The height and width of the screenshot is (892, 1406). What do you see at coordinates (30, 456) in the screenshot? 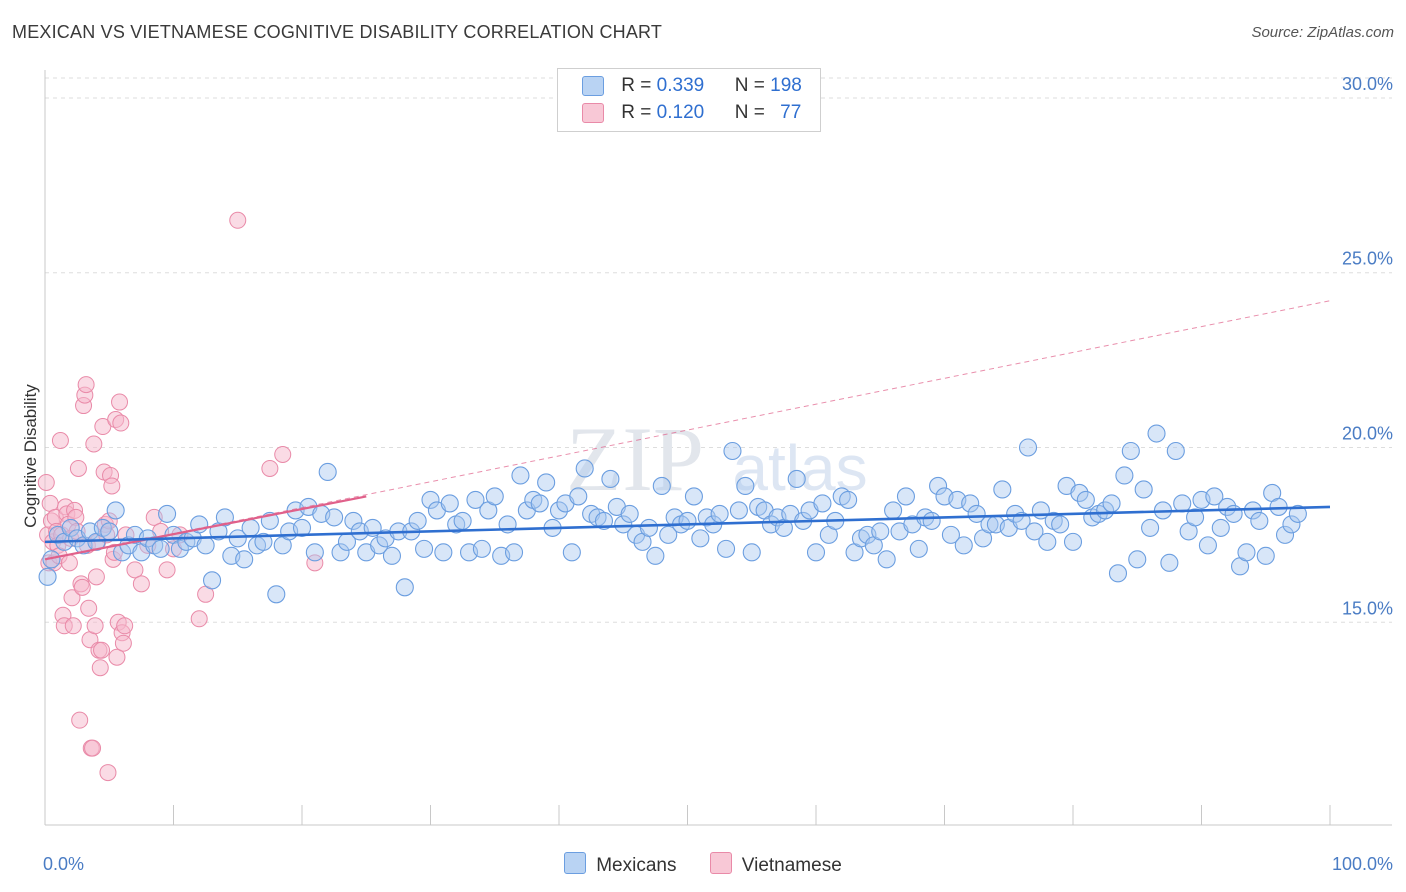
I see `y-axis-label: Cognitive Disability` at bounding box center [30, 456].